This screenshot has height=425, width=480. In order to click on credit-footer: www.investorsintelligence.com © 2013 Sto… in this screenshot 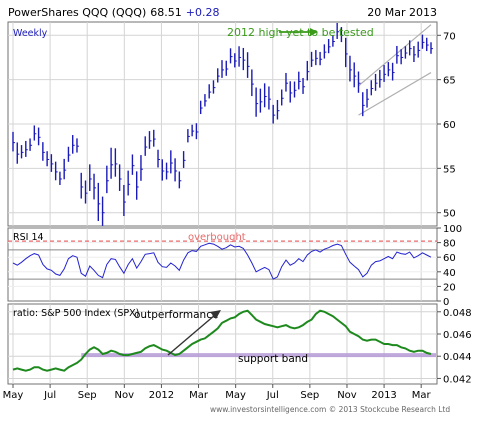, I will do `click(330, 409)`.